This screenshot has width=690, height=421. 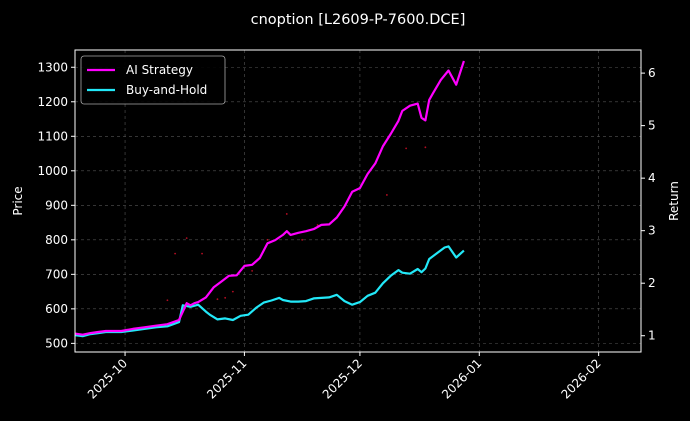 I want to click on y2-tick-label: 4, so click(x=652, y=178).